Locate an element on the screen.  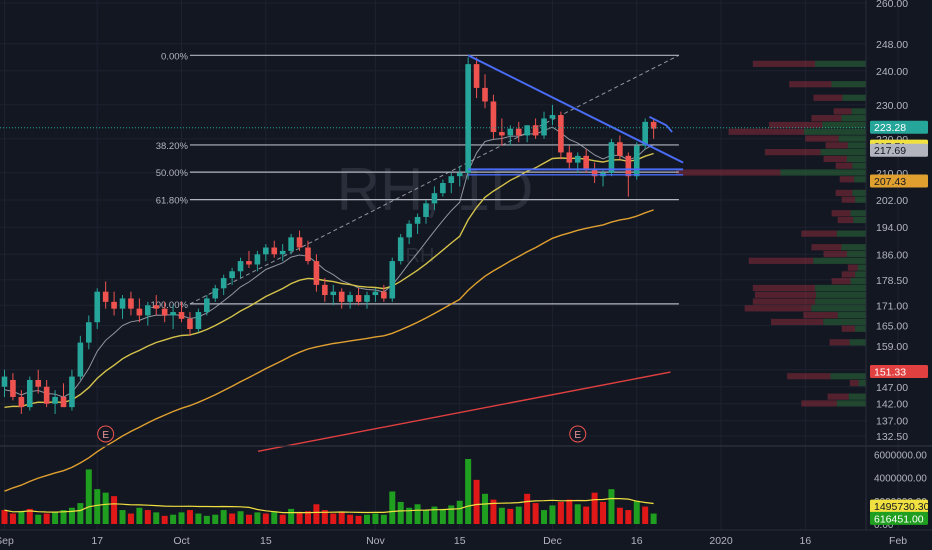
price-tick-3: 230.00 is located at coordinates (892, 106).